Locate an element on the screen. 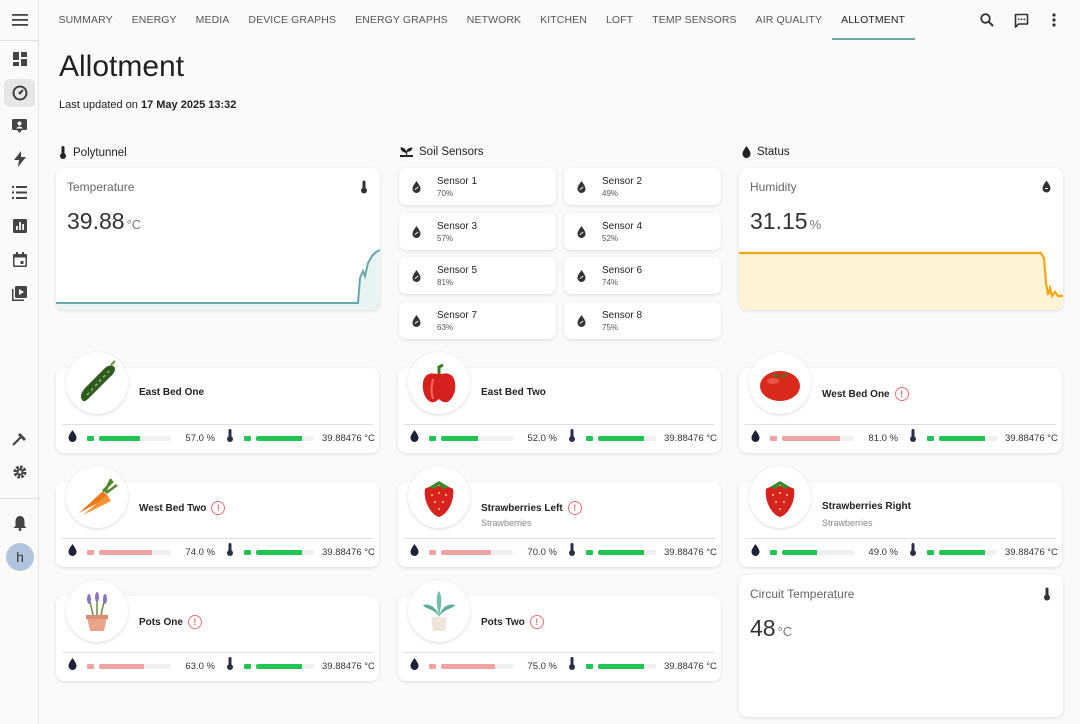 The width and height of the screenshot is (1080, 724). humidity-graph is located at coordinates (901, 280).